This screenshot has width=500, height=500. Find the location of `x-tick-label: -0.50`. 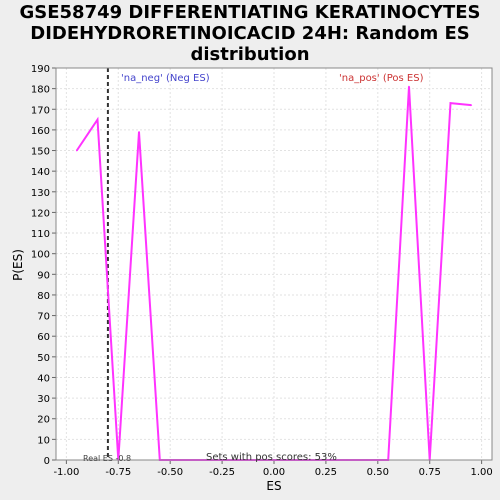

x-tick-label: -0.50 is located at coordinates (170, 472).